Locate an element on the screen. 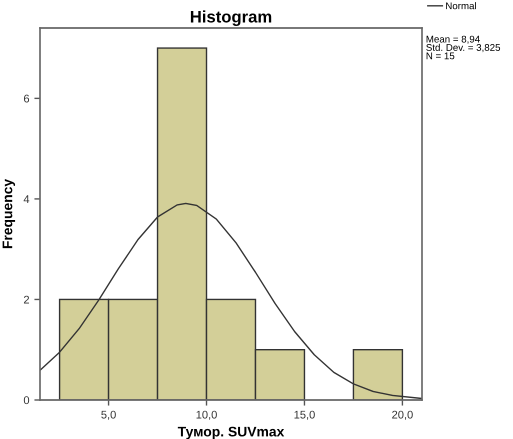  chart-title: Histogram is located at coordinates (231, 18).